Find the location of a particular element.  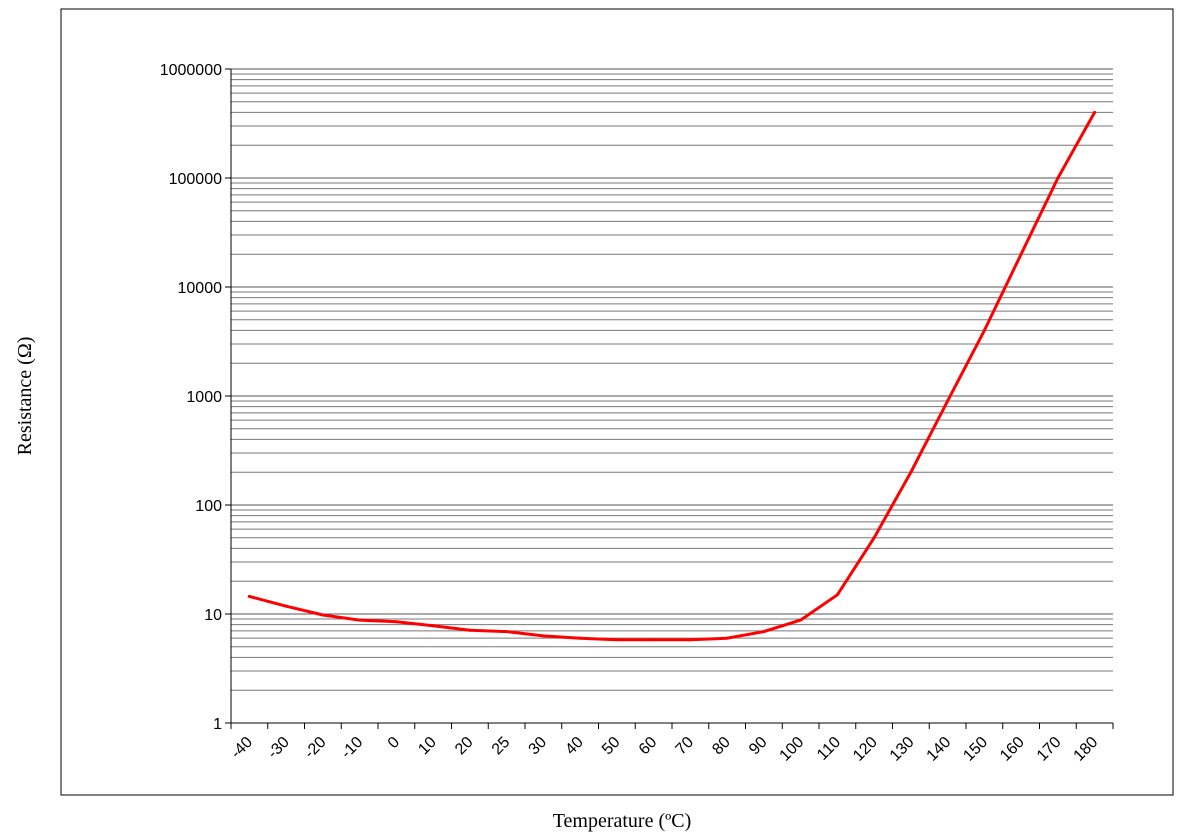

x-axis-title: Temperature (ºC) is located at coordinates (622, 821).